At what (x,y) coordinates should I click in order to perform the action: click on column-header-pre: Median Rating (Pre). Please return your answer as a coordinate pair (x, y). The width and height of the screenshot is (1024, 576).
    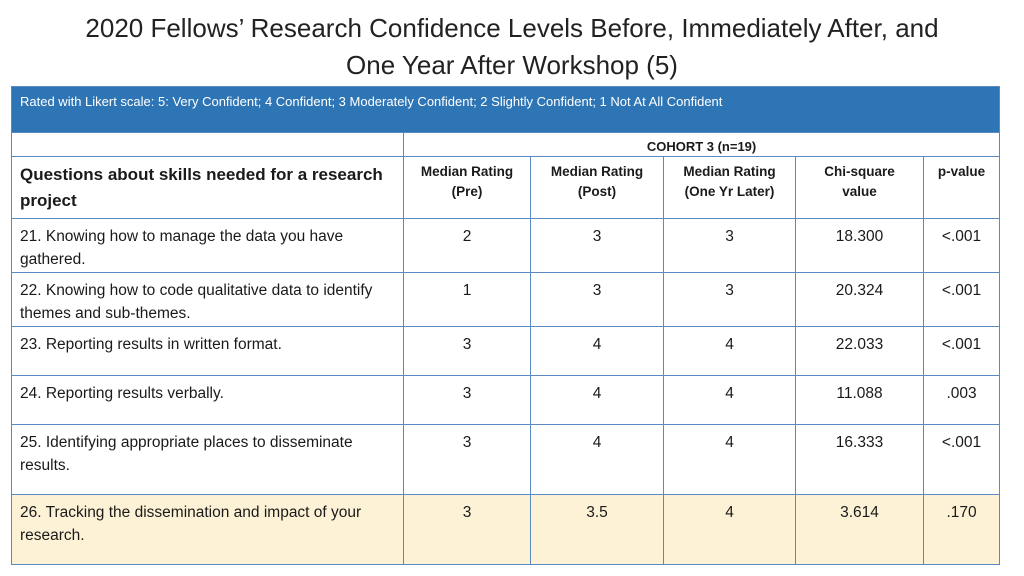
    Looking at the image, I should click on (467, 187).